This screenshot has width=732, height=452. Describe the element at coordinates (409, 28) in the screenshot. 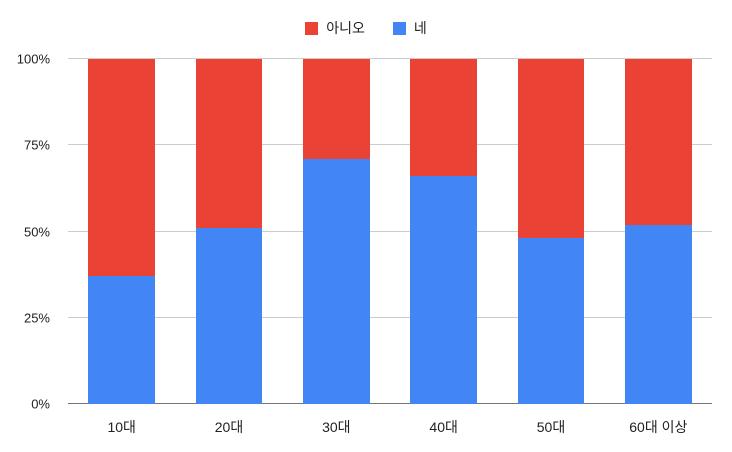

I see `legend-item: 네` at that location.